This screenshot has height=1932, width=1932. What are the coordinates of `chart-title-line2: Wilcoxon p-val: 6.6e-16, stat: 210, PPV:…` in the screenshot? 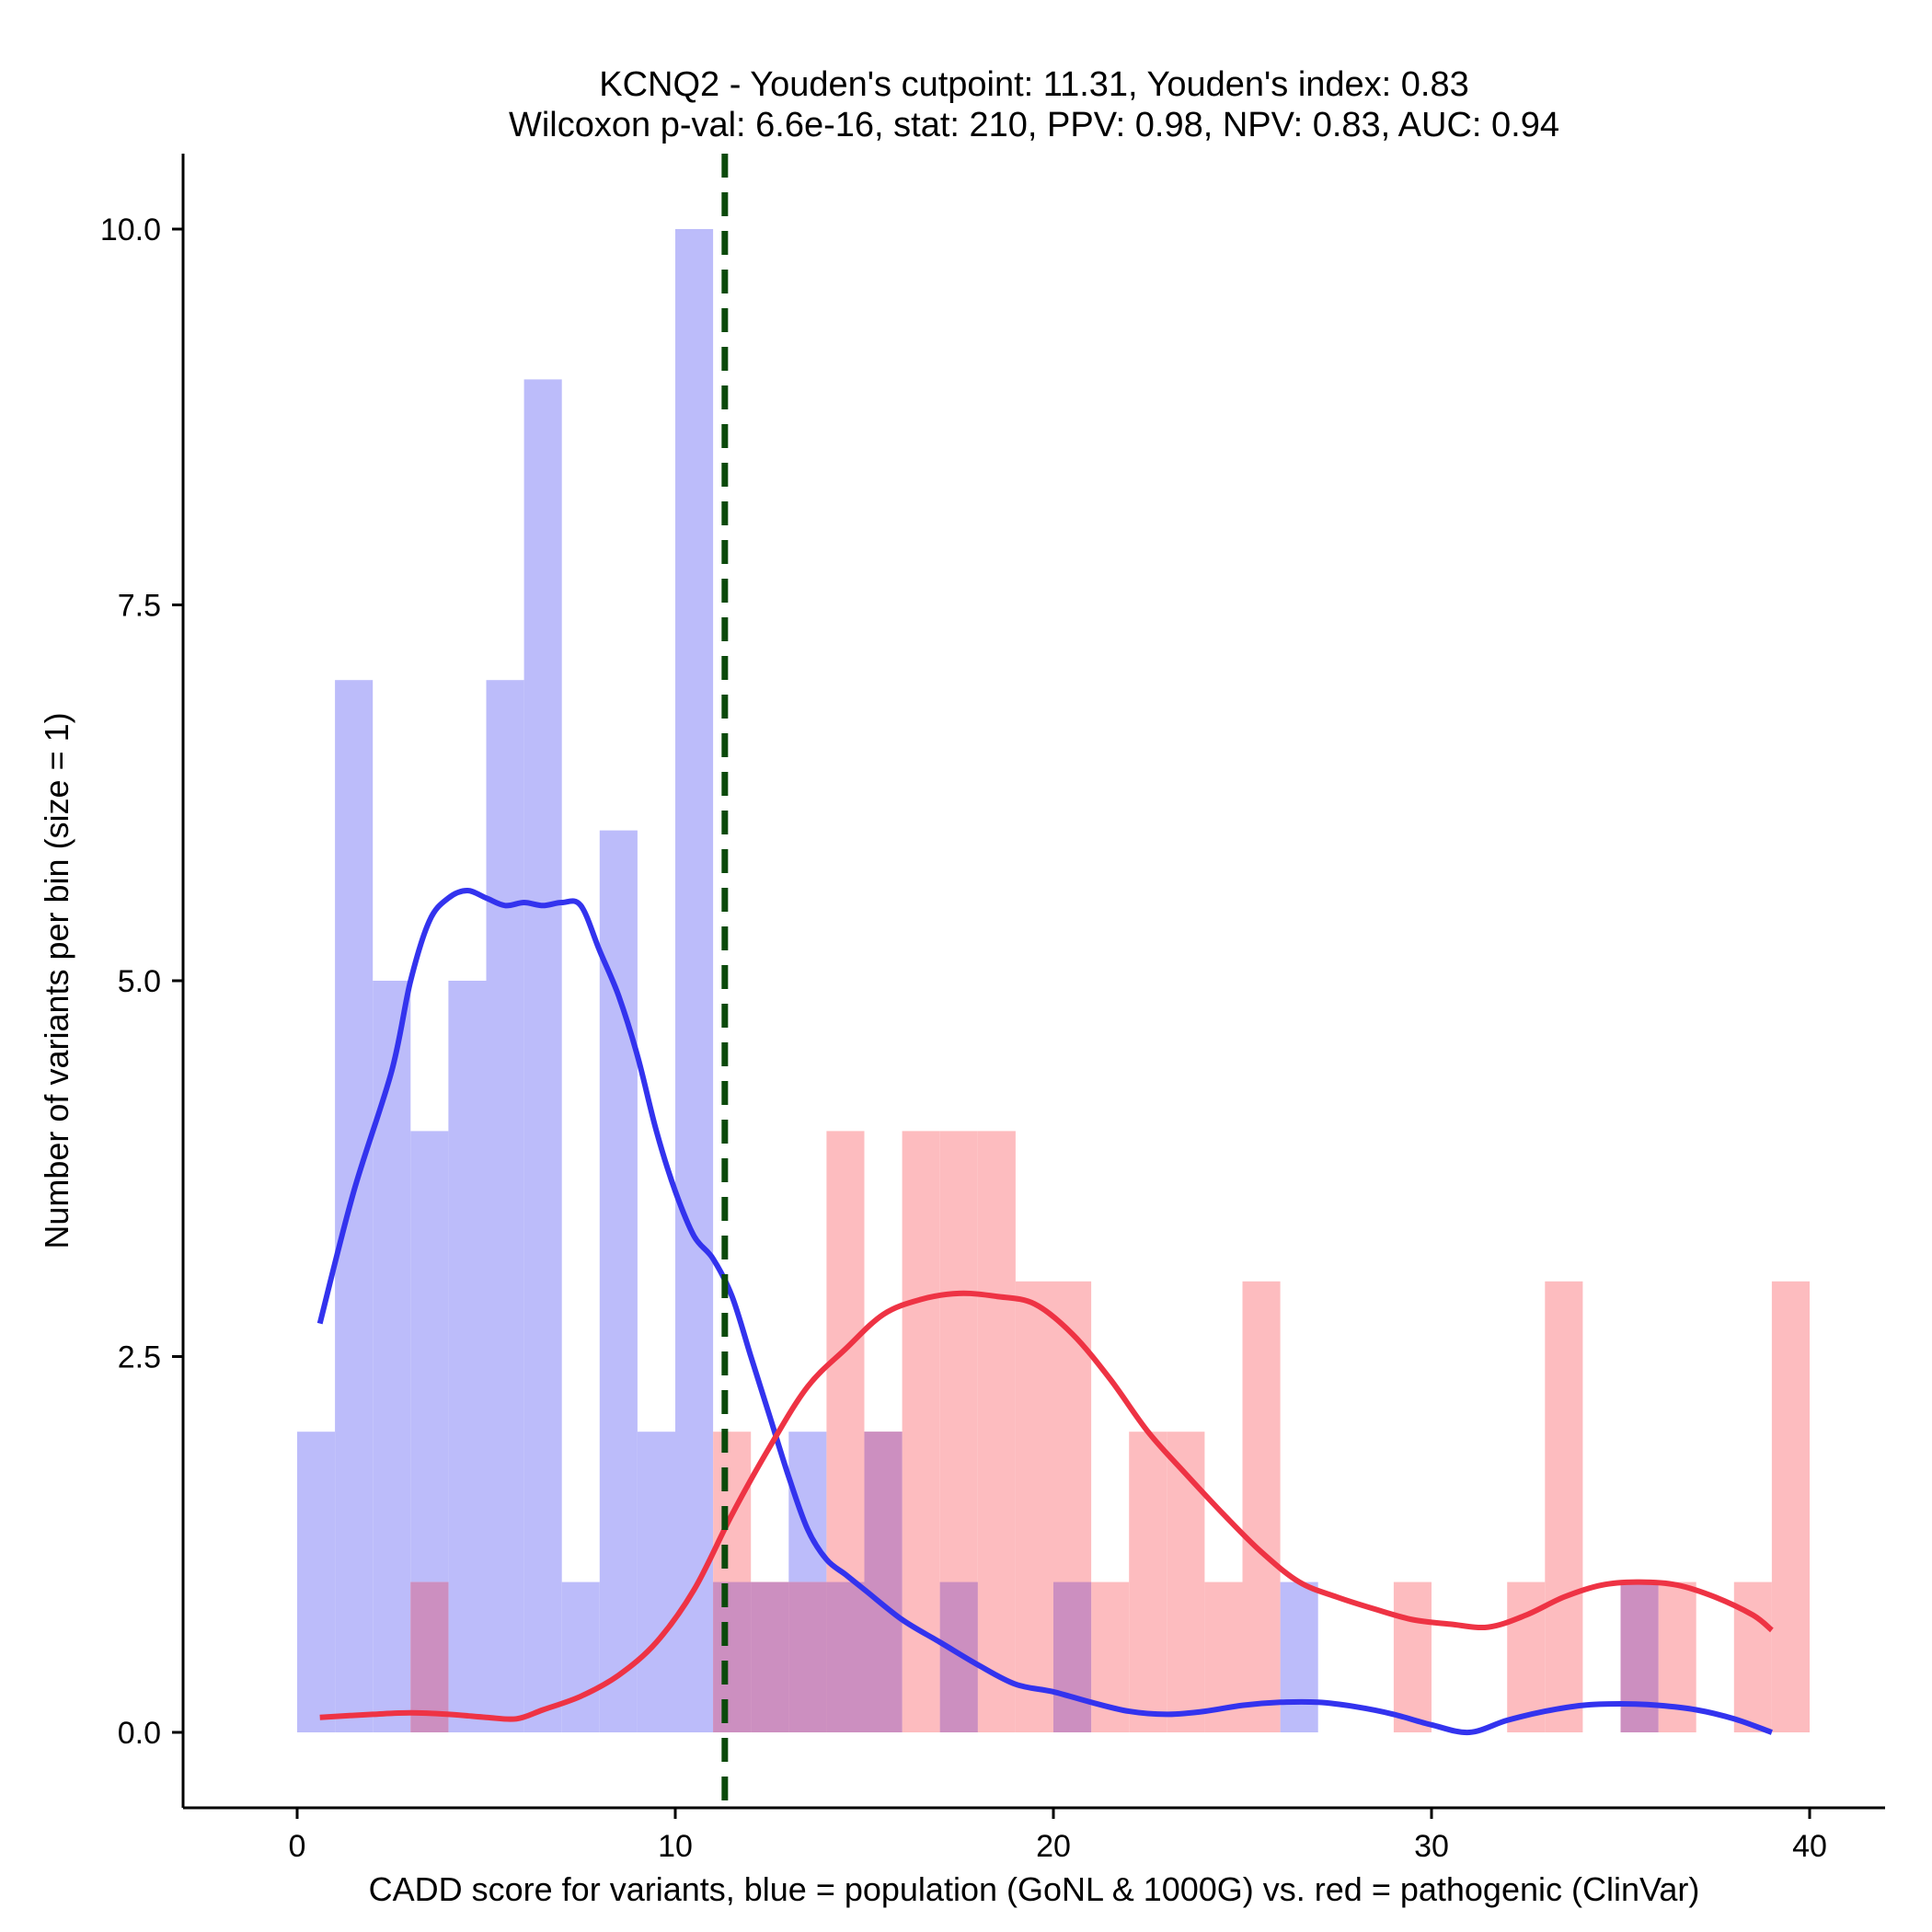 It's located at (1034, 125).